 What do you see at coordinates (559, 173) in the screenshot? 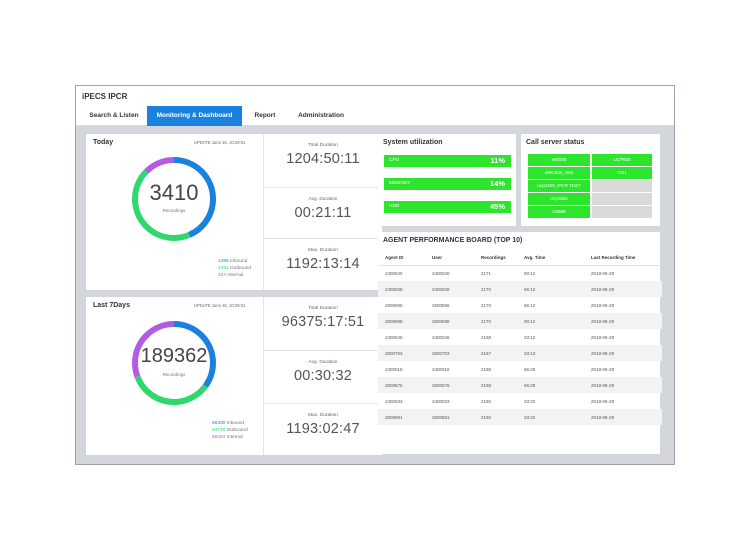
I see `server-emg800-test: eMG800_Test` at bounding box center [559, 173].